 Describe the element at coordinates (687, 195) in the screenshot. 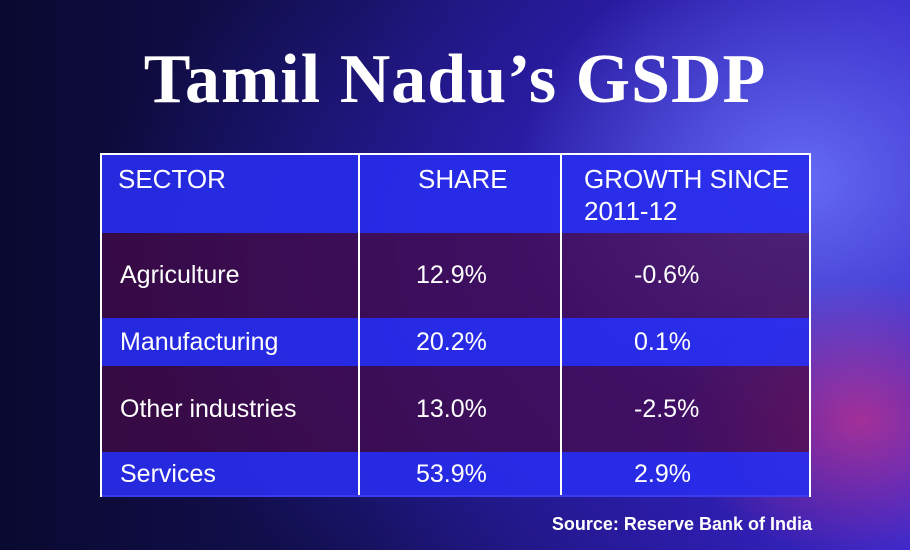

I see `column-header: GROWTH SINCE 2011-12` at that location.